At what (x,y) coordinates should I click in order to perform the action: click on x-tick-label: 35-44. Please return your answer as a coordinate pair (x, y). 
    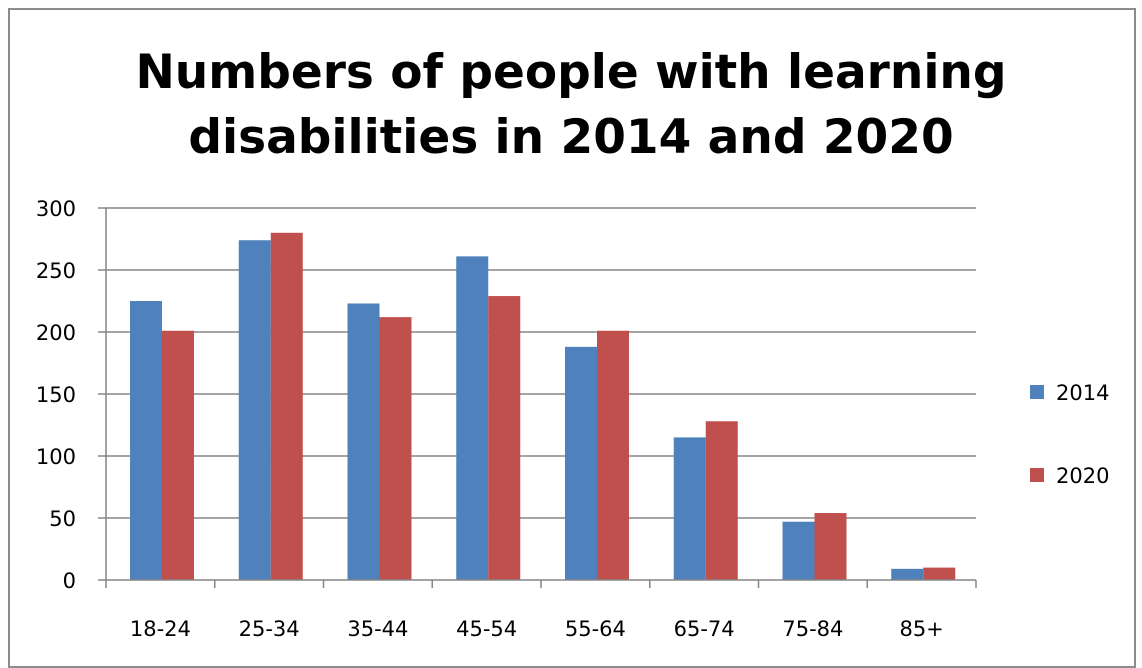
    Looking at the image, I should click on (377, 629).